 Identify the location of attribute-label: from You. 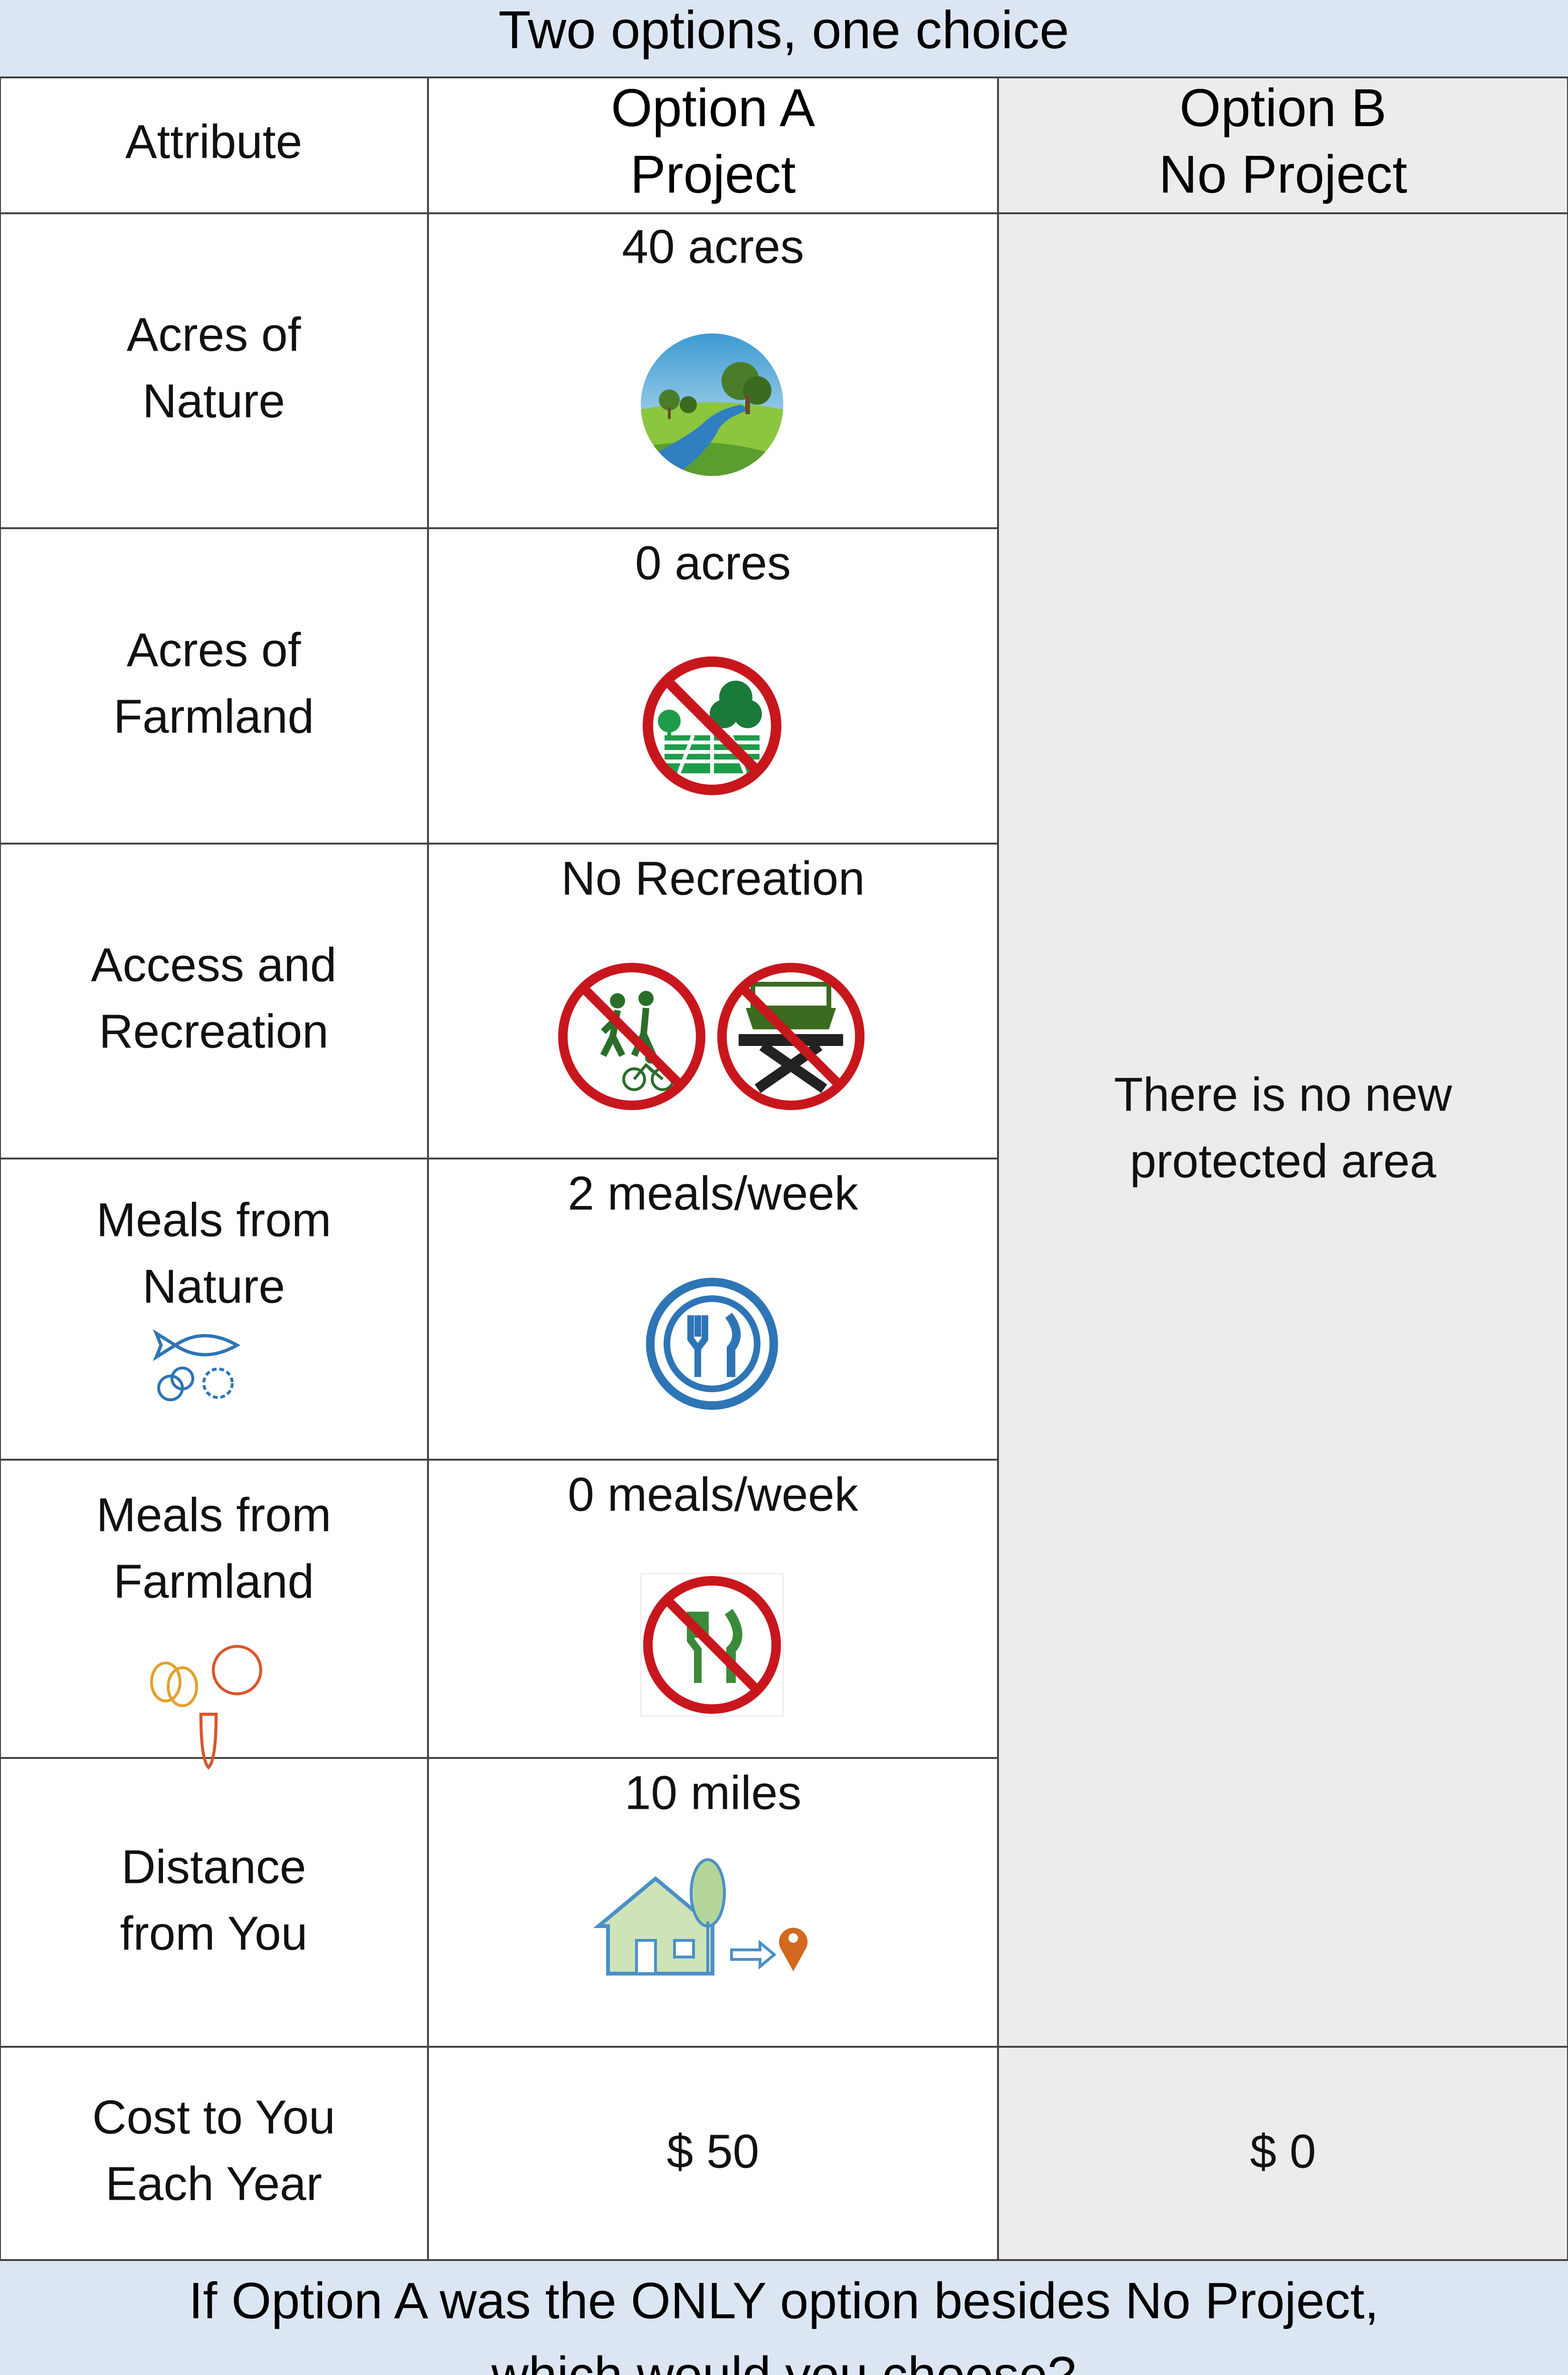
(214, 1933).